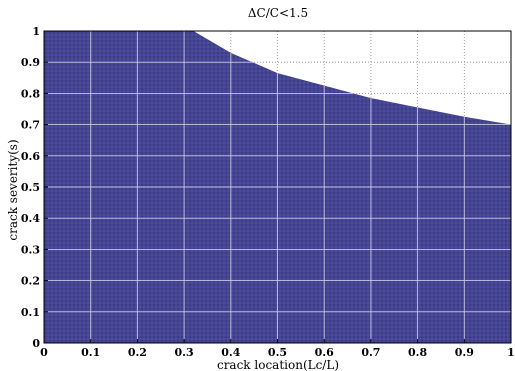 This screenshot has height=371, width=515. What do you see at coordinates (324, 352) in the screenshot?
I see `x-tick-label: 0.6` at bounding box center [324, 352].